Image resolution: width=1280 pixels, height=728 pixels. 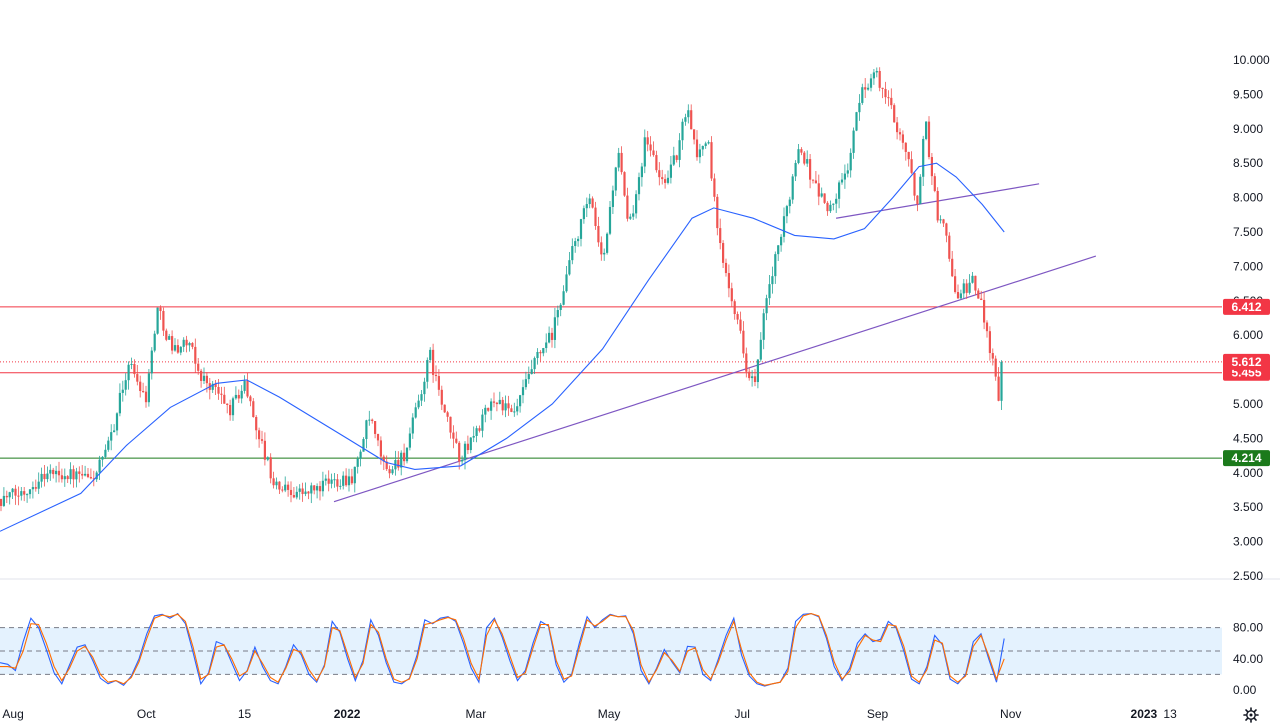 I want to click on level-badge-2: 4.214, so click(x=1246, y=458).